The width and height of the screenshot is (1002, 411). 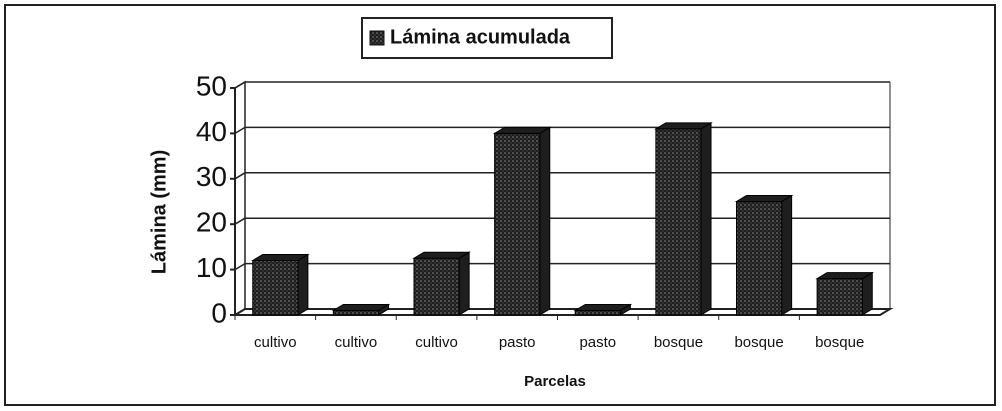 What do you see at coordinates (480, 37) in the screenshot?
I see `legend-label: Lámina acumulada` at bounding box center [480, 37].